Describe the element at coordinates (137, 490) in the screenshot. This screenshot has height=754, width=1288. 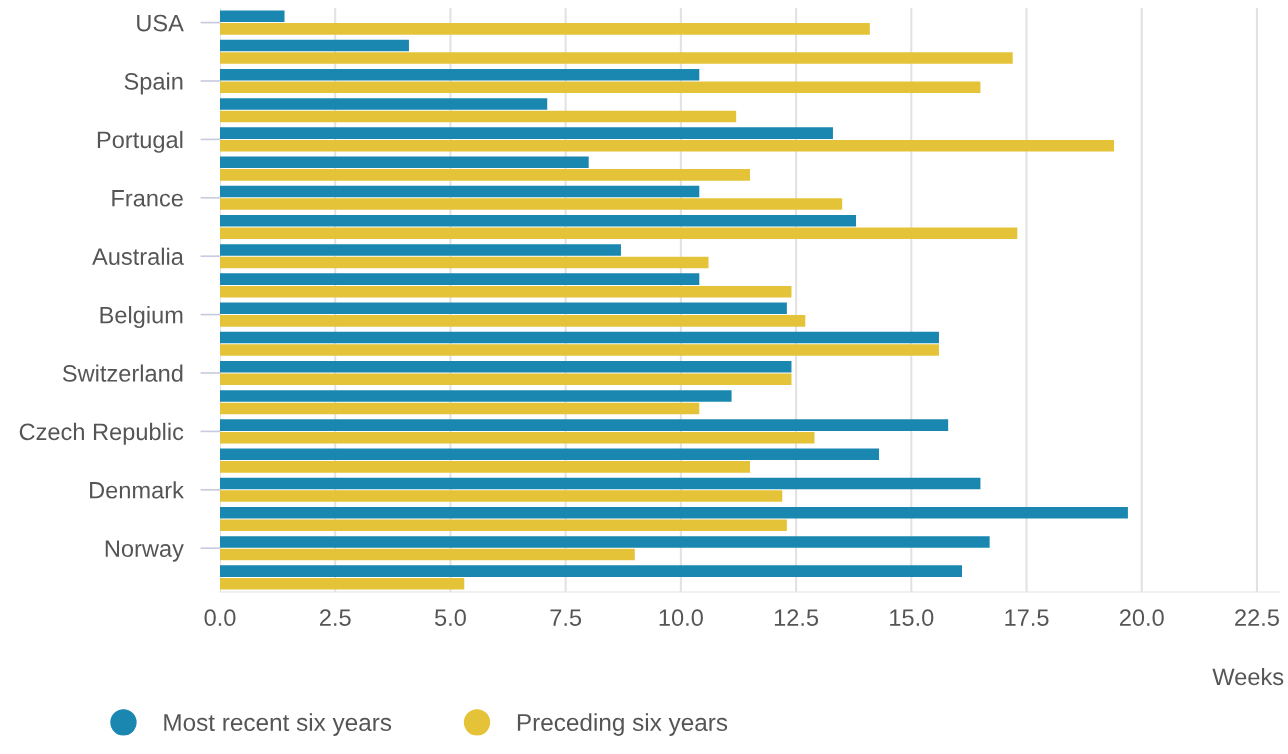
I see `y-tick-label: Denmark` at that location.